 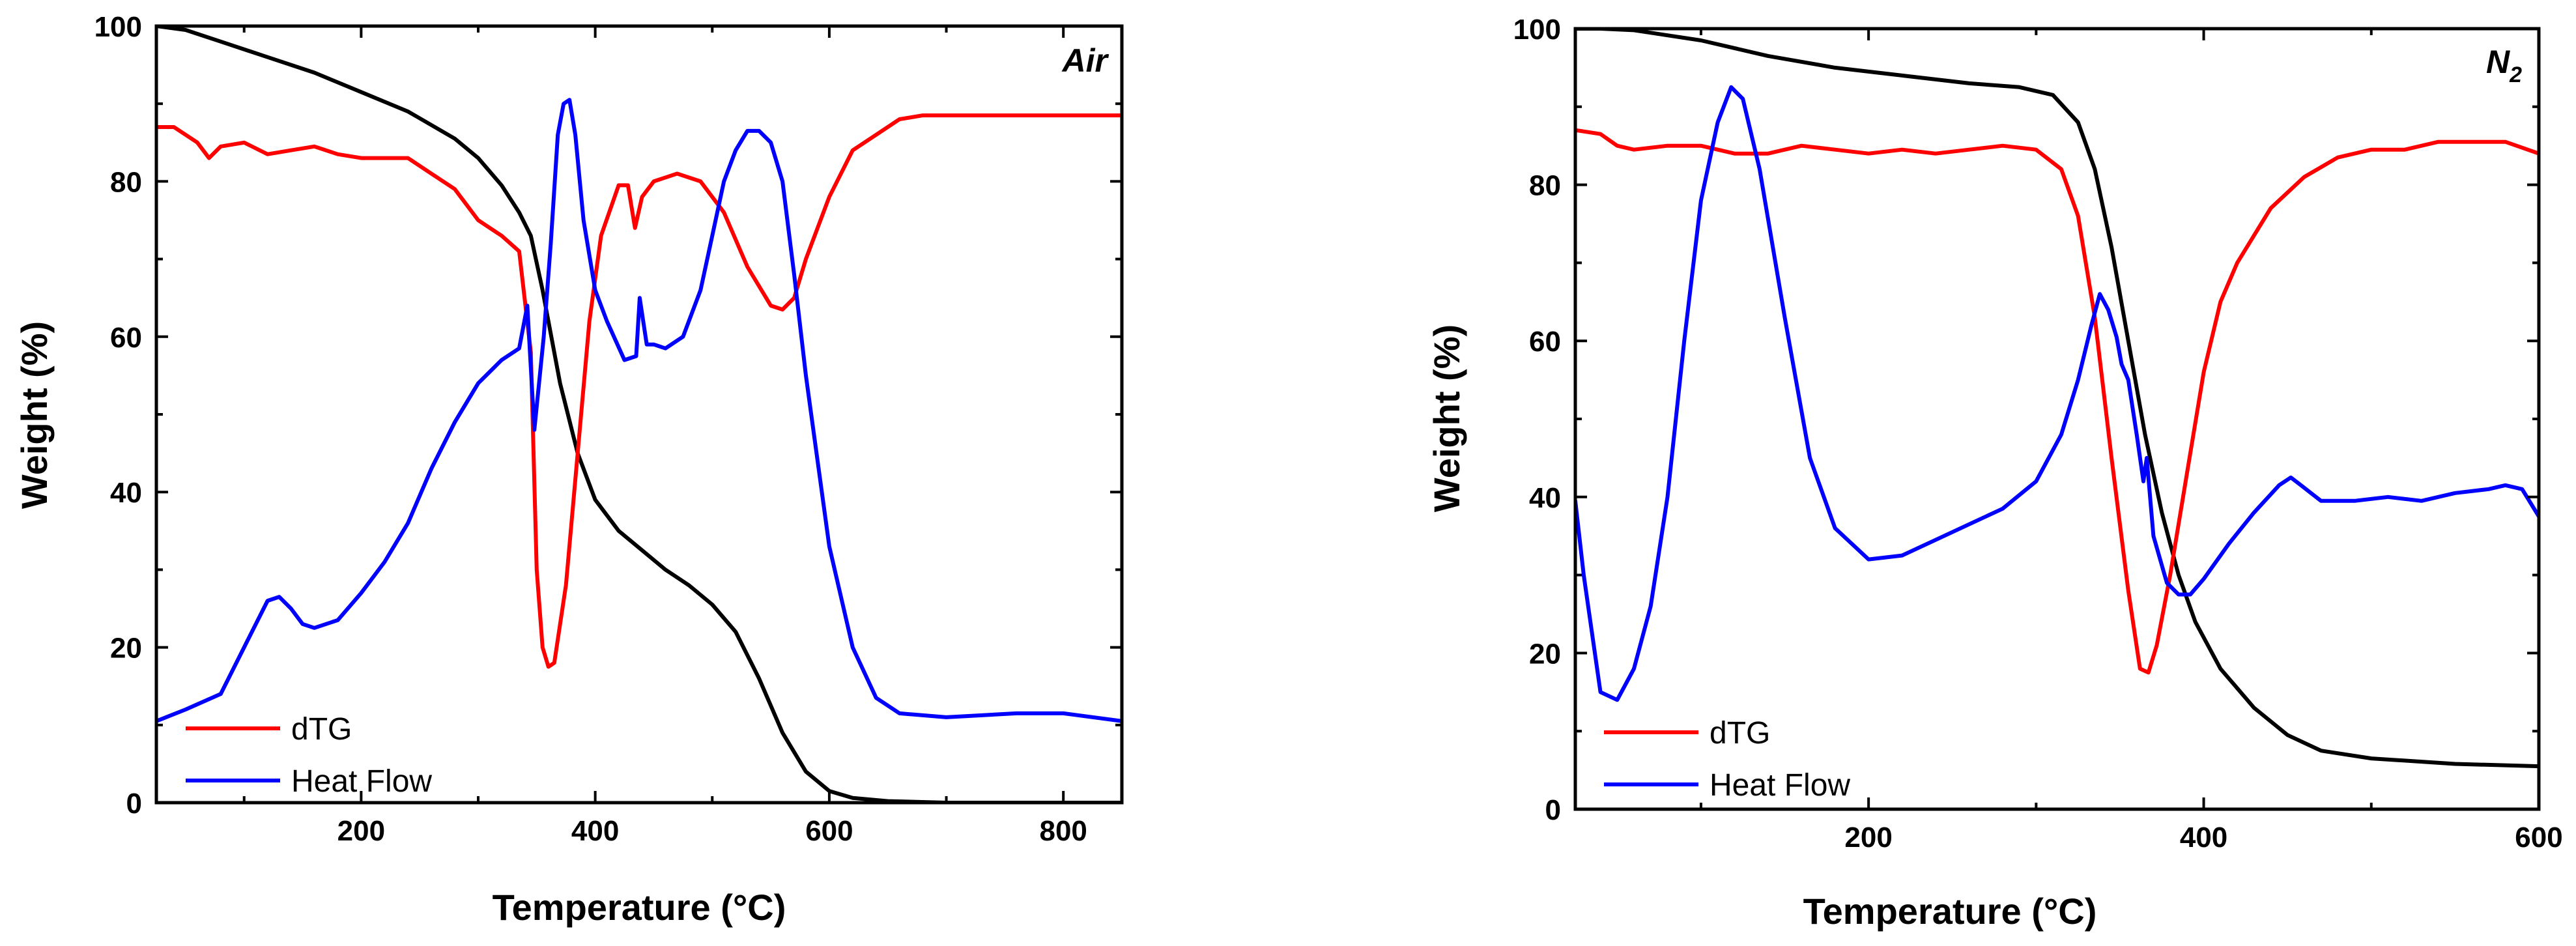 What do you see at coordinates (2498, 62) in the screenshot?
I see `panel-label-main: N` at bounding box center [2498, 62].